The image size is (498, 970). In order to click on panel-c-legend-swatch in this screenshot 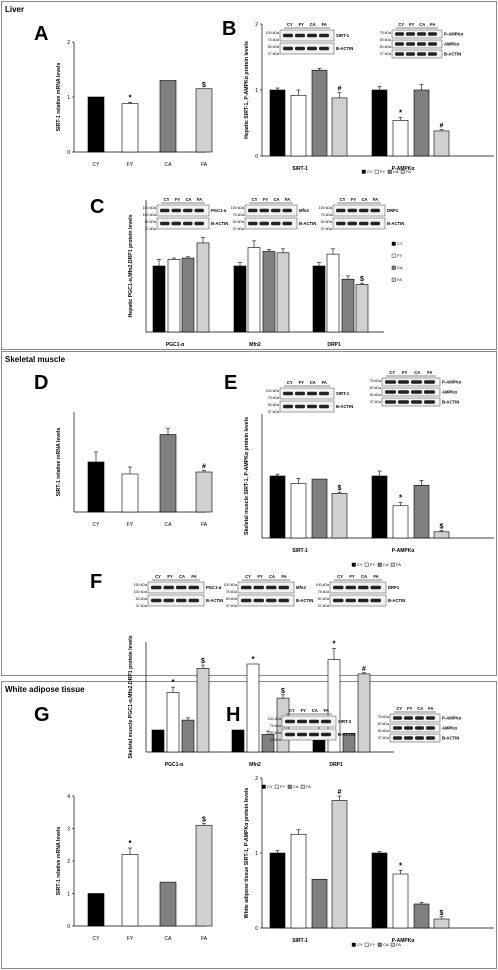, I will do `click(393, 279)`.